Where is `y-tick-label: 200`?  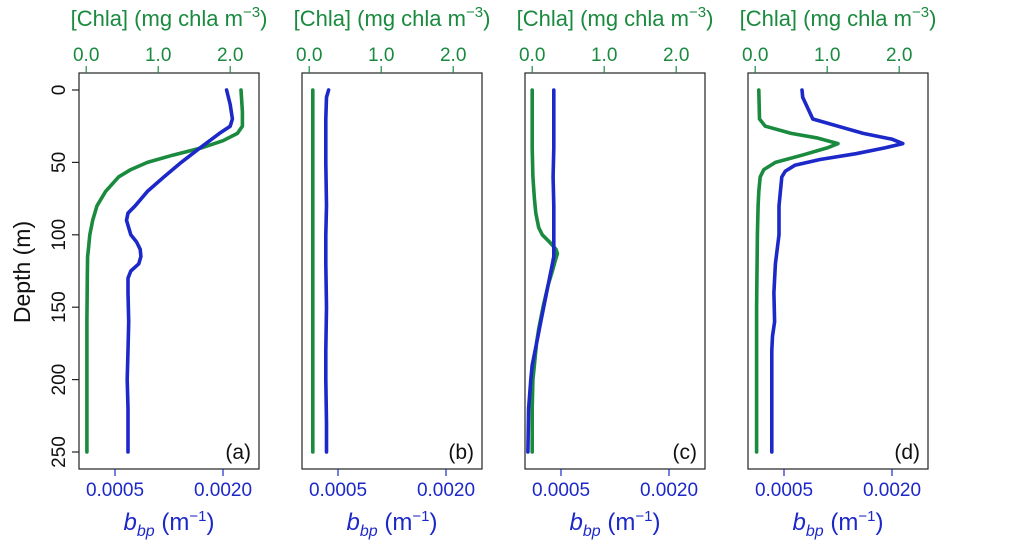 y-tick-label: 200 is located at coordinates (59, 380).